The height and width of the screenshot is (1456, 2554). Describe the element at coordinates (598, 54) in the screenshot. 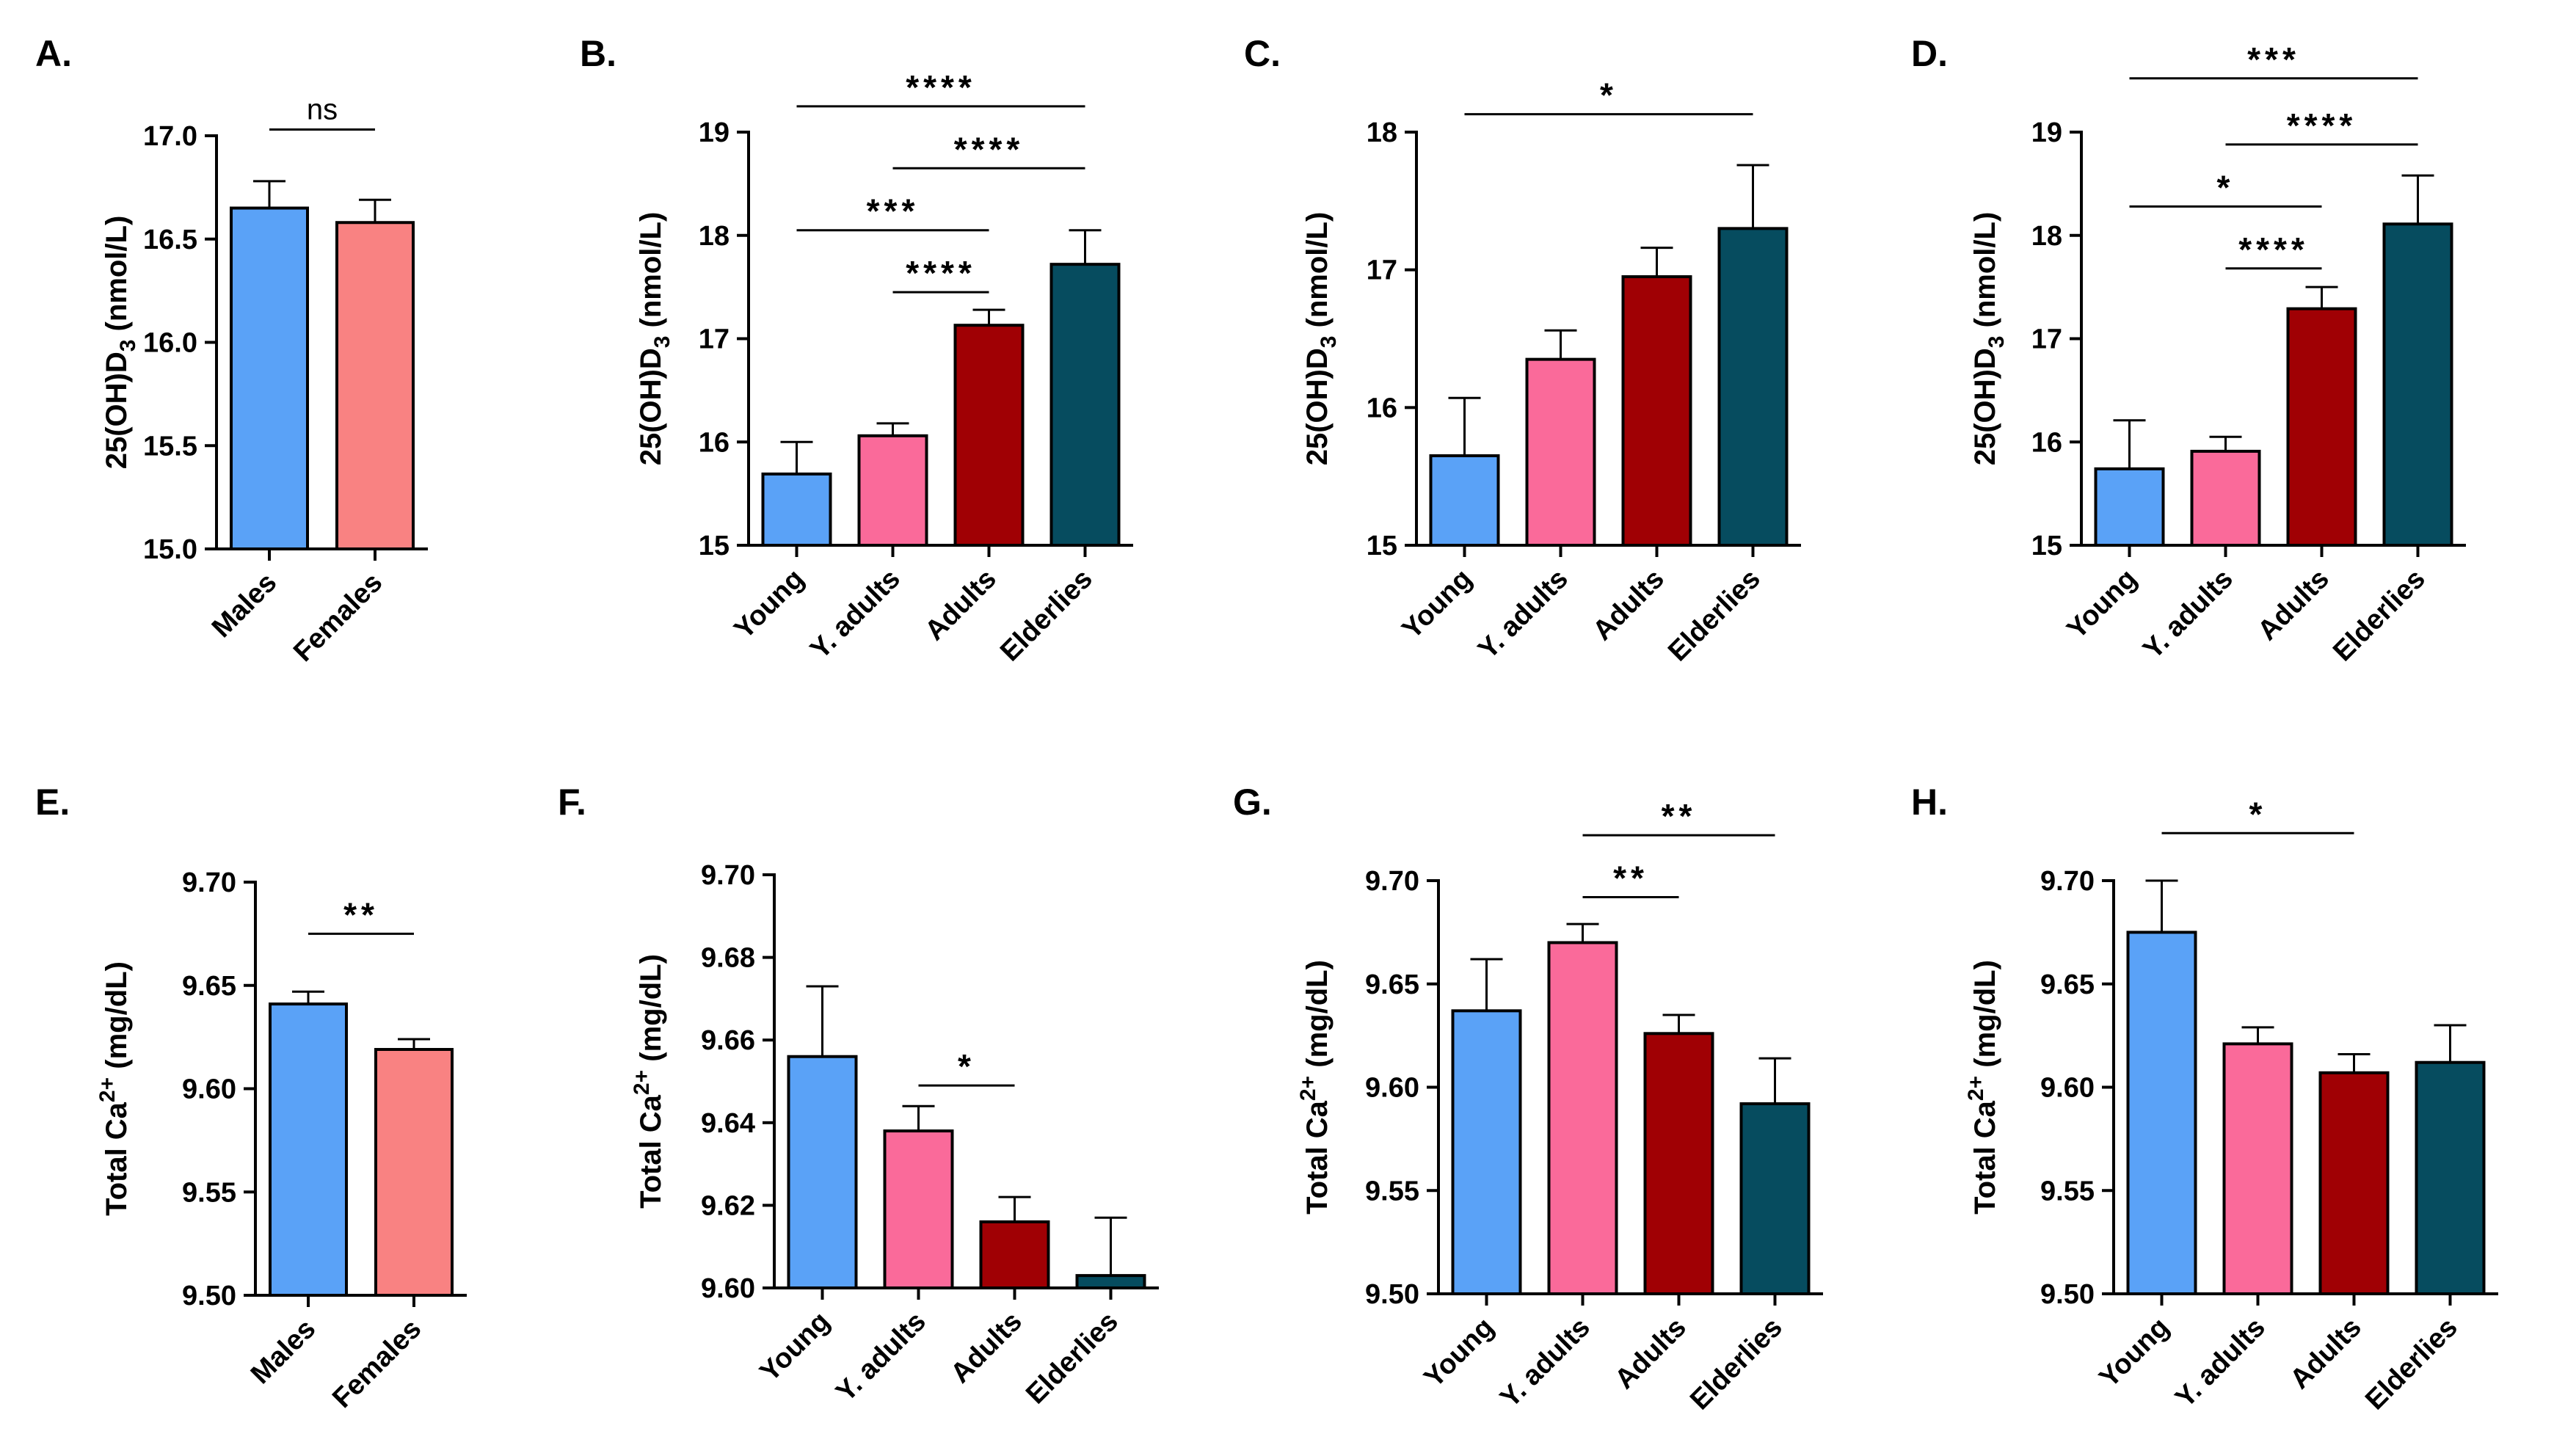

I see `panel-label: B.` at that location.